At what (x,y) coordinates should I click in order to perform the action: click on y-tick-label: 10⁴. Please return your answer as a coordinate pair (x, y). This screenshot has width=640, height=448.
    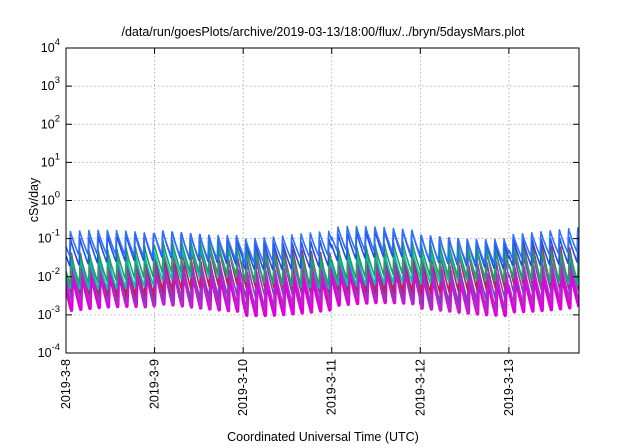
    Looking at the image, I should click on (50, 46).